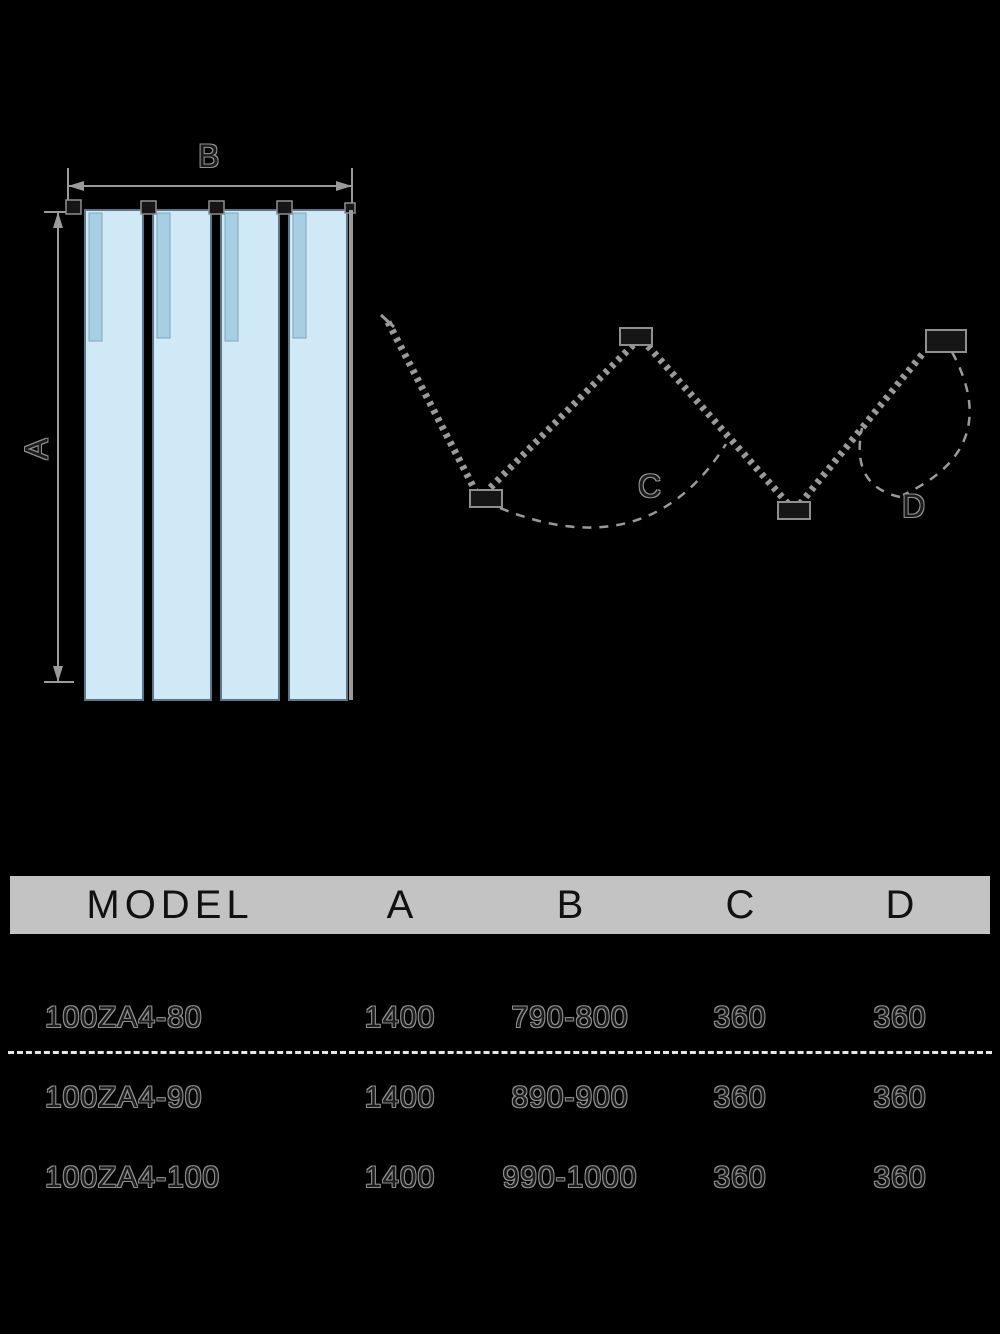  What do you see at coordinates (124, 1097) in the screenshot?
I see `cell-model: 100ZA4-90` at bounding box center [124, 1097].